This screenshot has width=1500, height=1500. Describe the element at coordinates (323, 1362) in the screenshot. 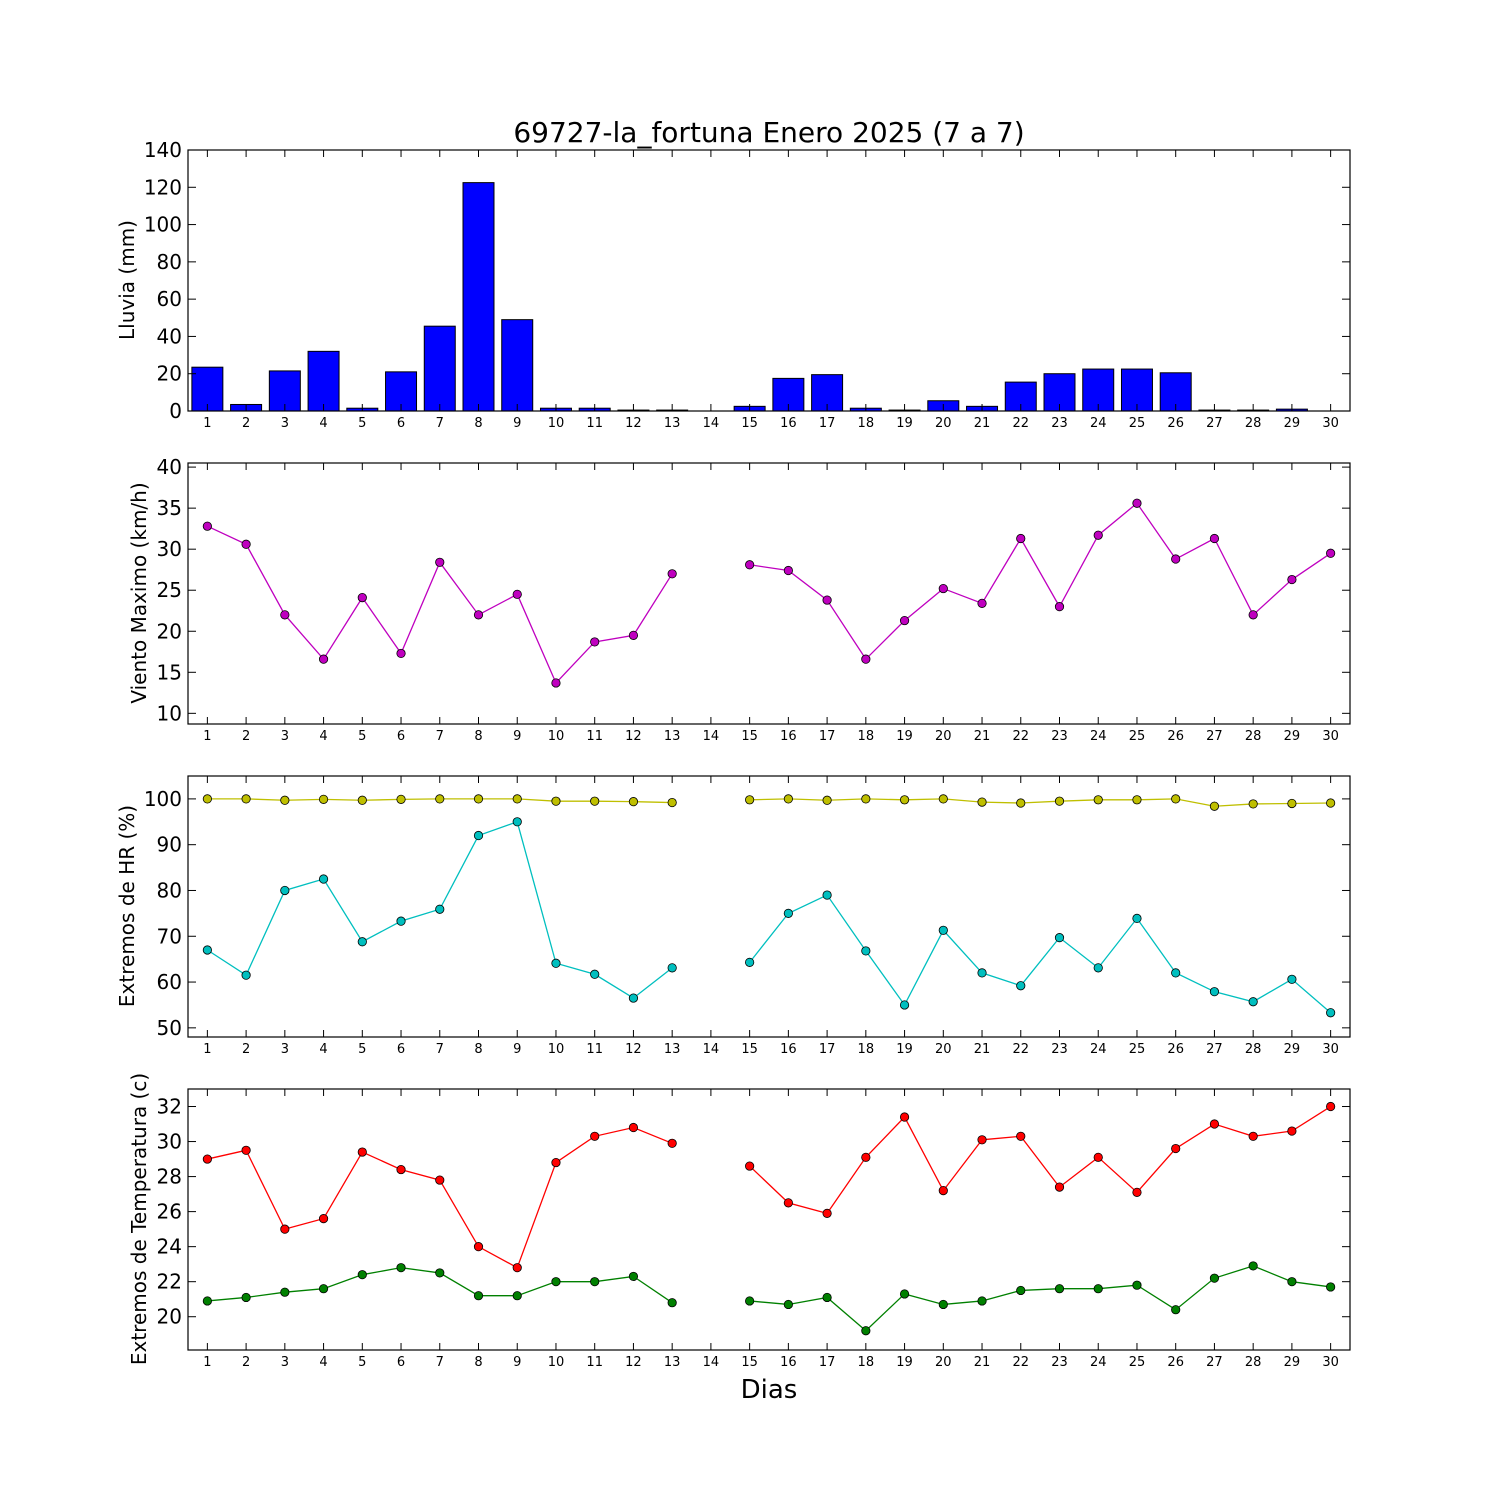

I see `temperature-xtick-label: 4` at that location.